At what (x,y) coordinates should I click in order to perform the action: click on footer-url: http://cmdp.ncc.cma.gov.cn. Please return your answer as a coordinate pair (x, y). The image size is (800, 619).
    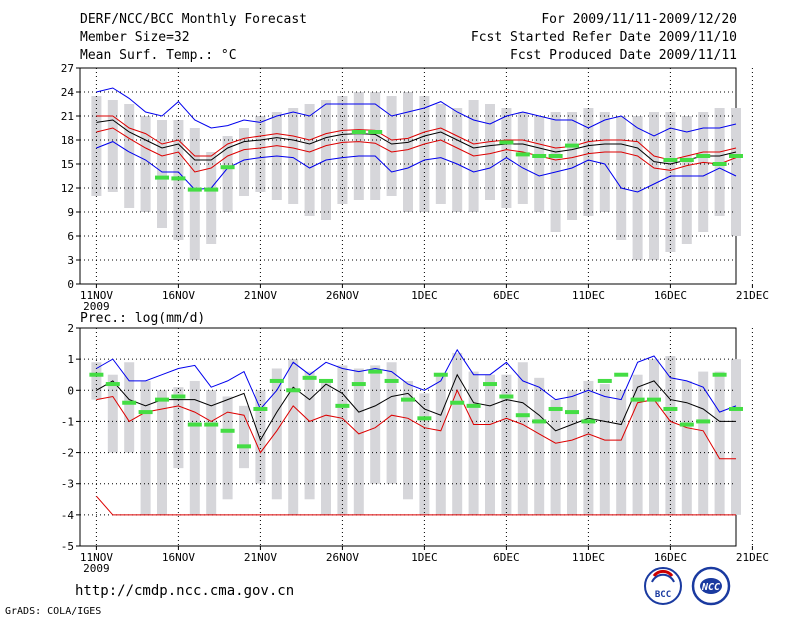
    Looking at the image, I should click on (185, 591).